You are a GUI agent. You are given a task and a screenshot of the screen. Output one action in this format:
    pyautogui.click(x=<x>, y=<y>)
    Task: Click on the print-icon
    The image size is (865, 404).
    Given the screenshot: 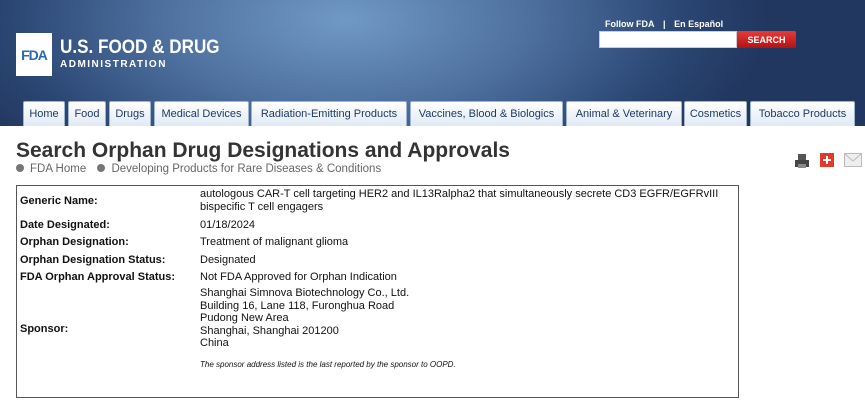 What is the action you would take?
    pyautogui.click(x=802, y=161)
    